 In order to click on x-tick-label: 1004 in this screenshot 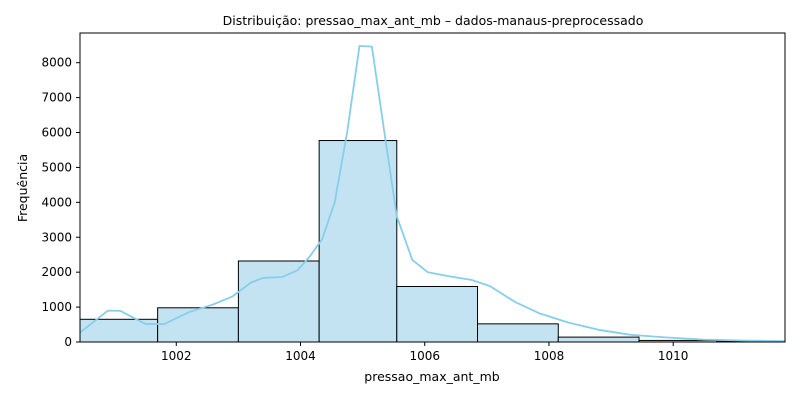, I will do `click(300, 356)`.